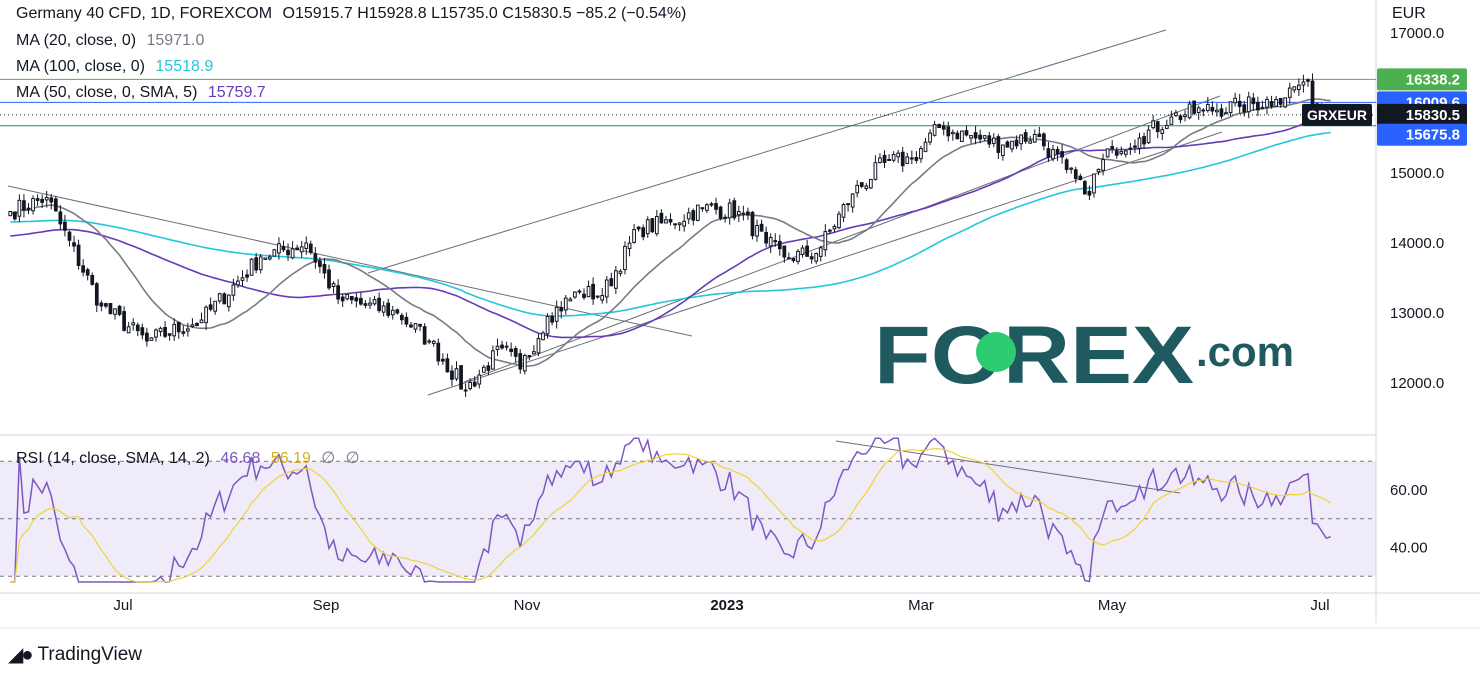  I want to click on tradingview-logo: ◢● TradingView, so click(75, 654).